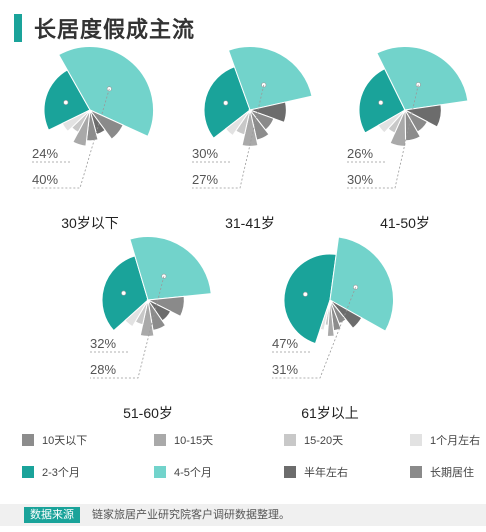 The width and height of the screenshot is (486, 532). What do you see at coordinates (45, 179) in the screenshot?
I see `percent-label: 40%` at bounding box center [45, 179].